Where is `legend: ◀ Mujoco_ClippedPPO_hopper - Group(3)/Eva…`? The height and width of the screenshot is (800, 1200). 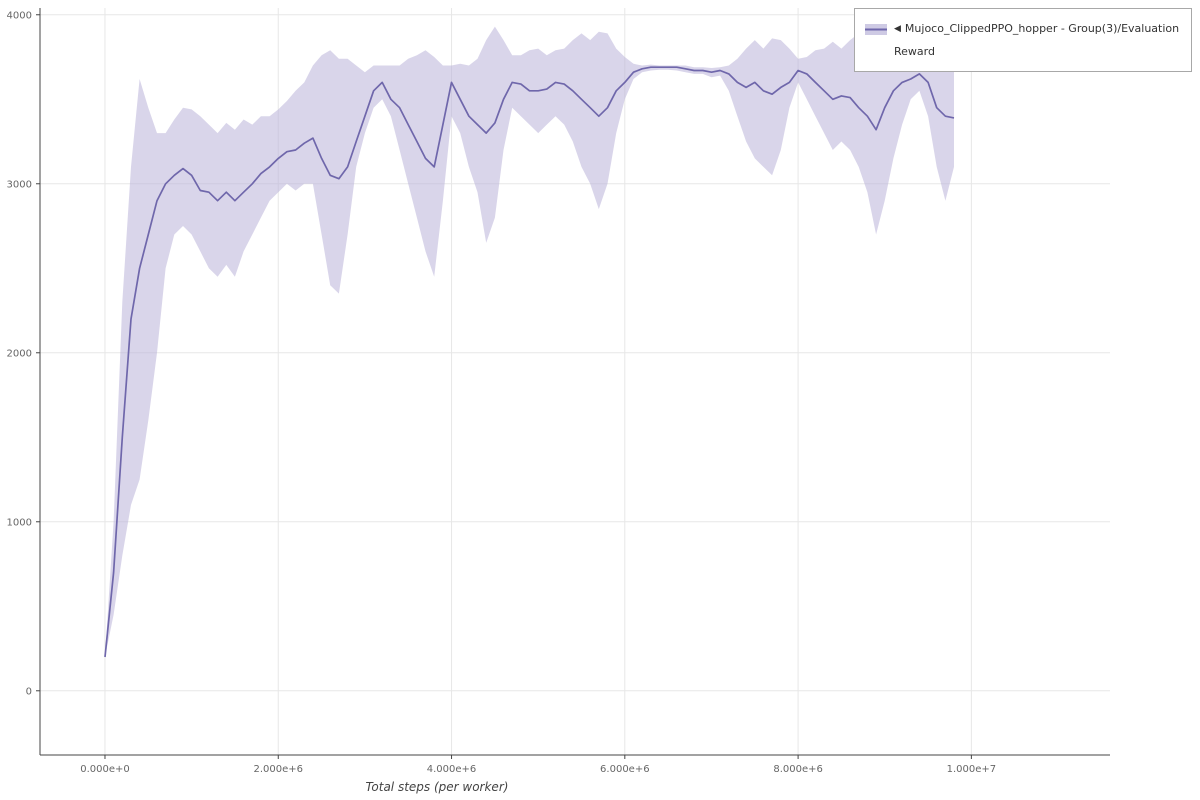
legend: ◀ Mujoco_ClippedPPO_hopper - Group(3)/Eva… is located at coordinates (1023, 40).